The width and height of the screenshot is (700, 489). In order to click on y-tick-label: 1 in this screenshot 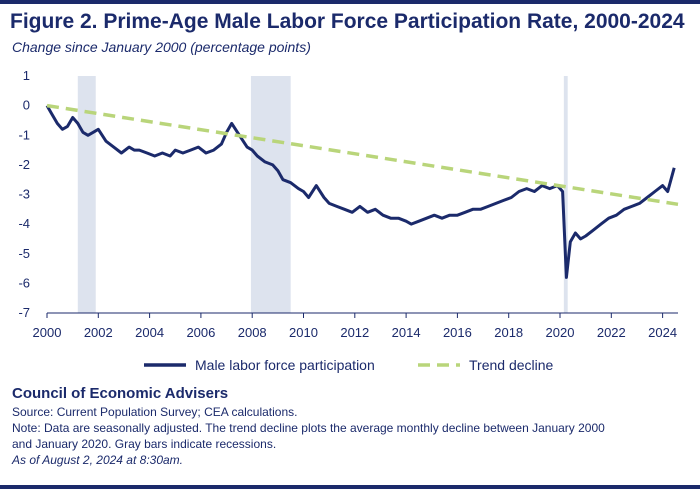, I will do `click(26, 75)`.